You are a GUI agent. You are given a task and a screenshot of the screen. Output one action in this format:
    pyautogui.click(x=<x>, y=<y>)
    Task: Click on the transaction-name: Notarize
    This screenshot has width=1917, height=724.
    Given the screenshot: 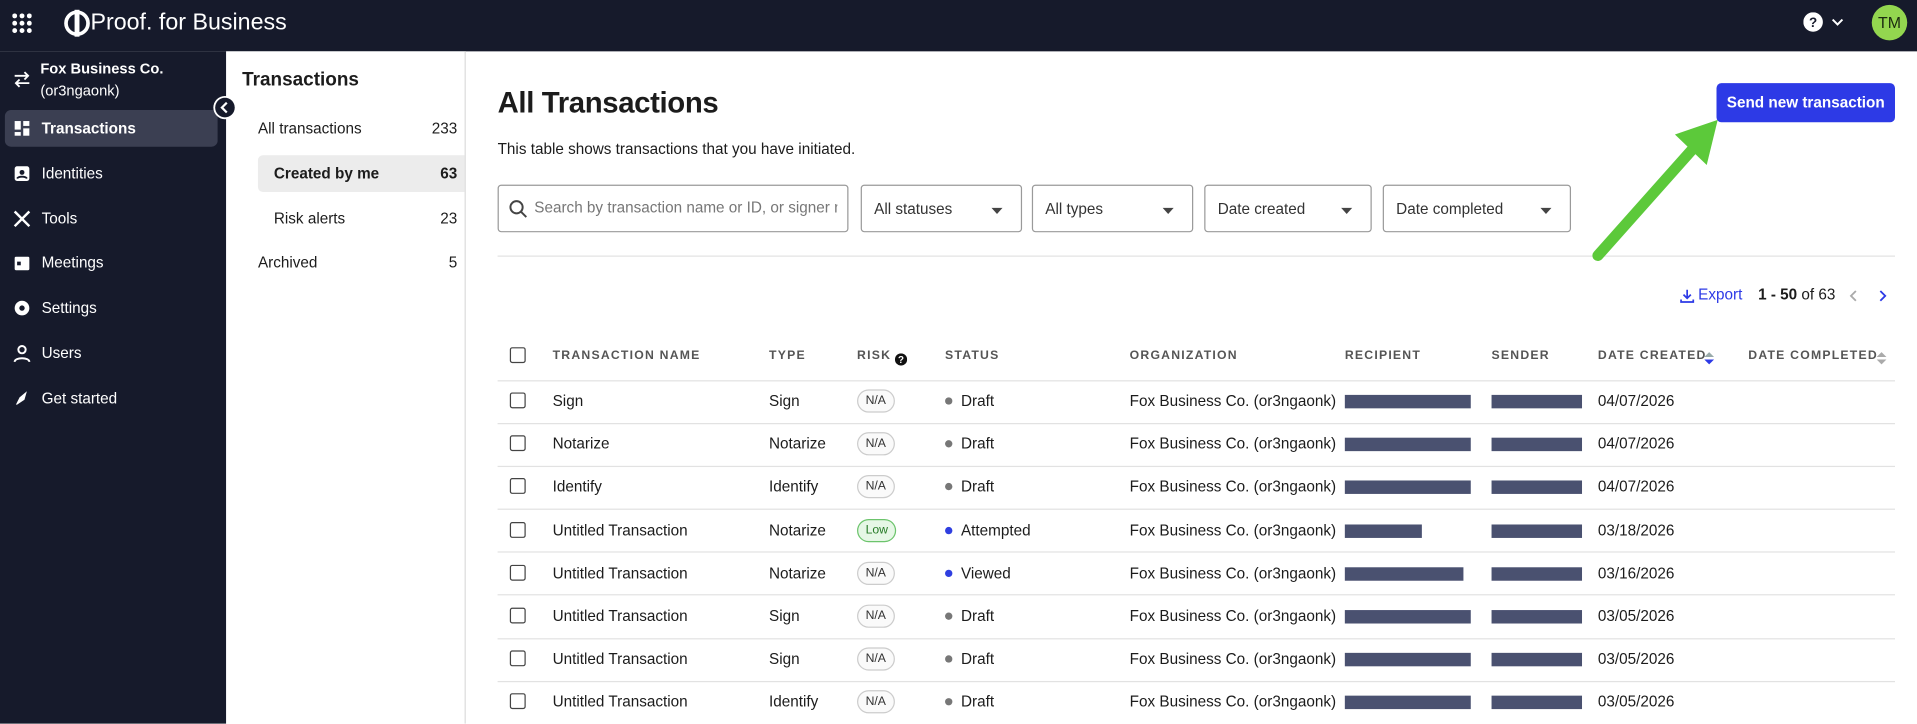 What is the action you would take?
    pyautogui.click(x=581, y=444)
    